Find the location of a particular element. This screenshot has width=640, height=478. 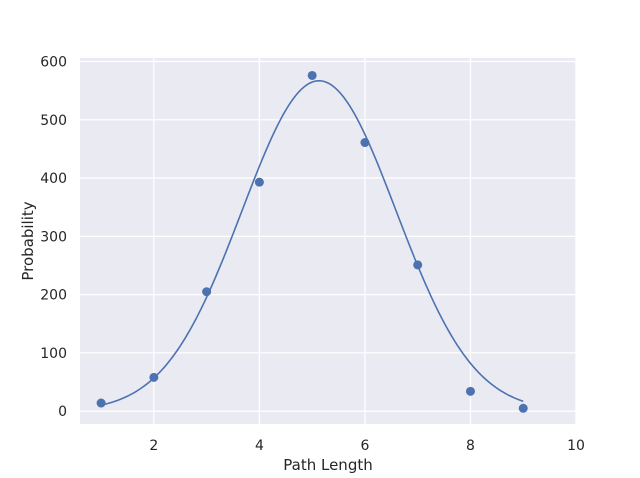

x-tick-label: 4 is located at coordinates (259, 446).